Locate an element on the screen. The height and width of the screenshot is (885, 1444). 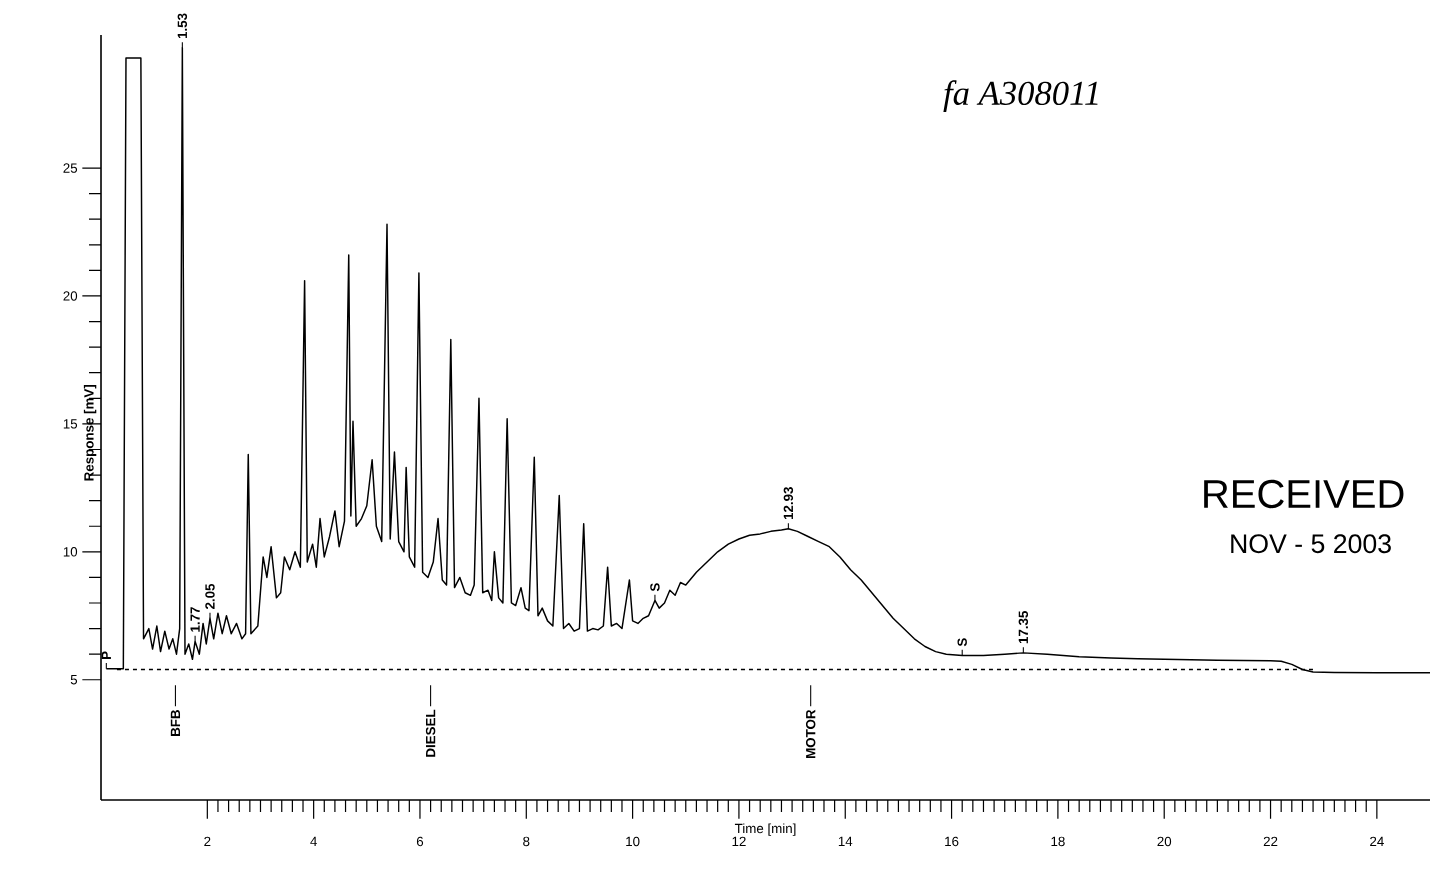
y-tick-label: 15 is located at coordinates (70, 424).